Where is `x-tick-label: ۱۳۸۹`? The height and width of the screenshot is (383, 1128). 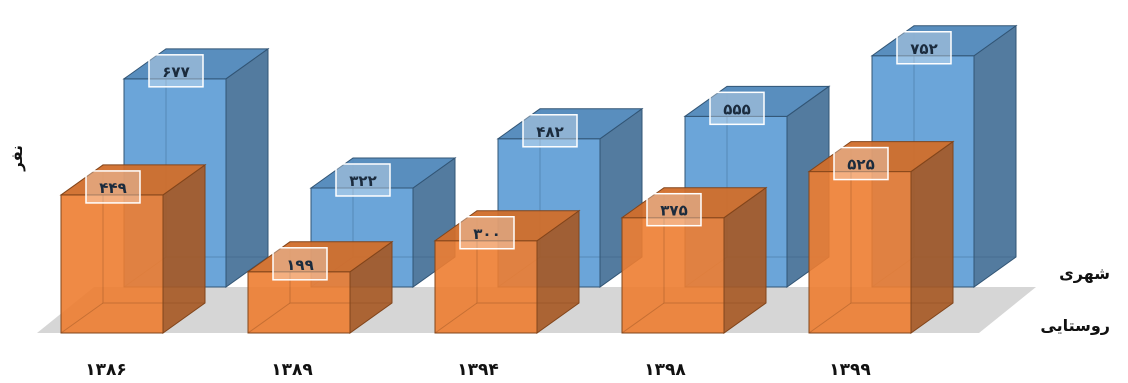
x-tick-label: ۱۳۸۹ is located at coordinates (292, 370).